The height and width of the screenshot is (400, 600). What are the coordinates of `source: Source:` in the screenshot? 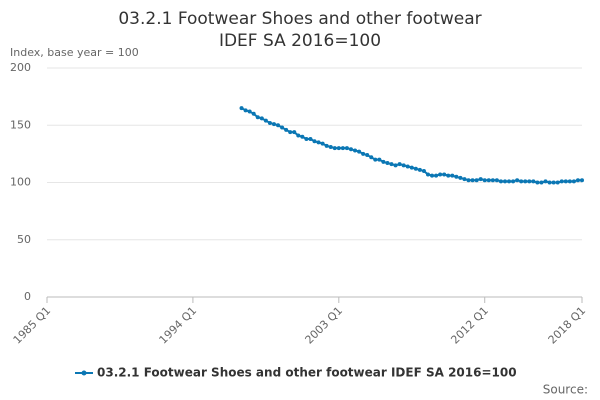 It's located at (565, 390).